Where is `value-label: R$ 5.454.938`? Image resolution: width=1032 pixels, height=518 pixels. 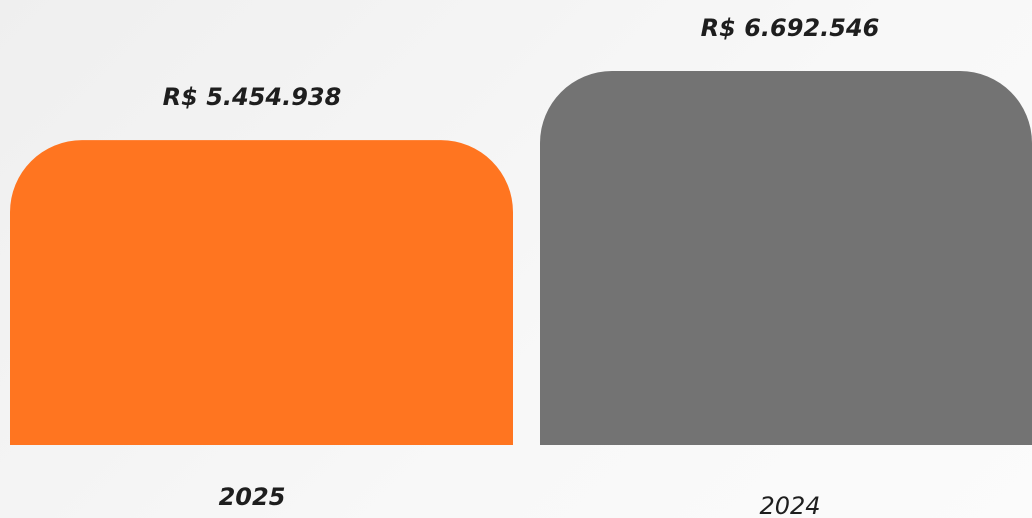 value-label: R$ 5.454.938 is located at coordinates (252, 97).